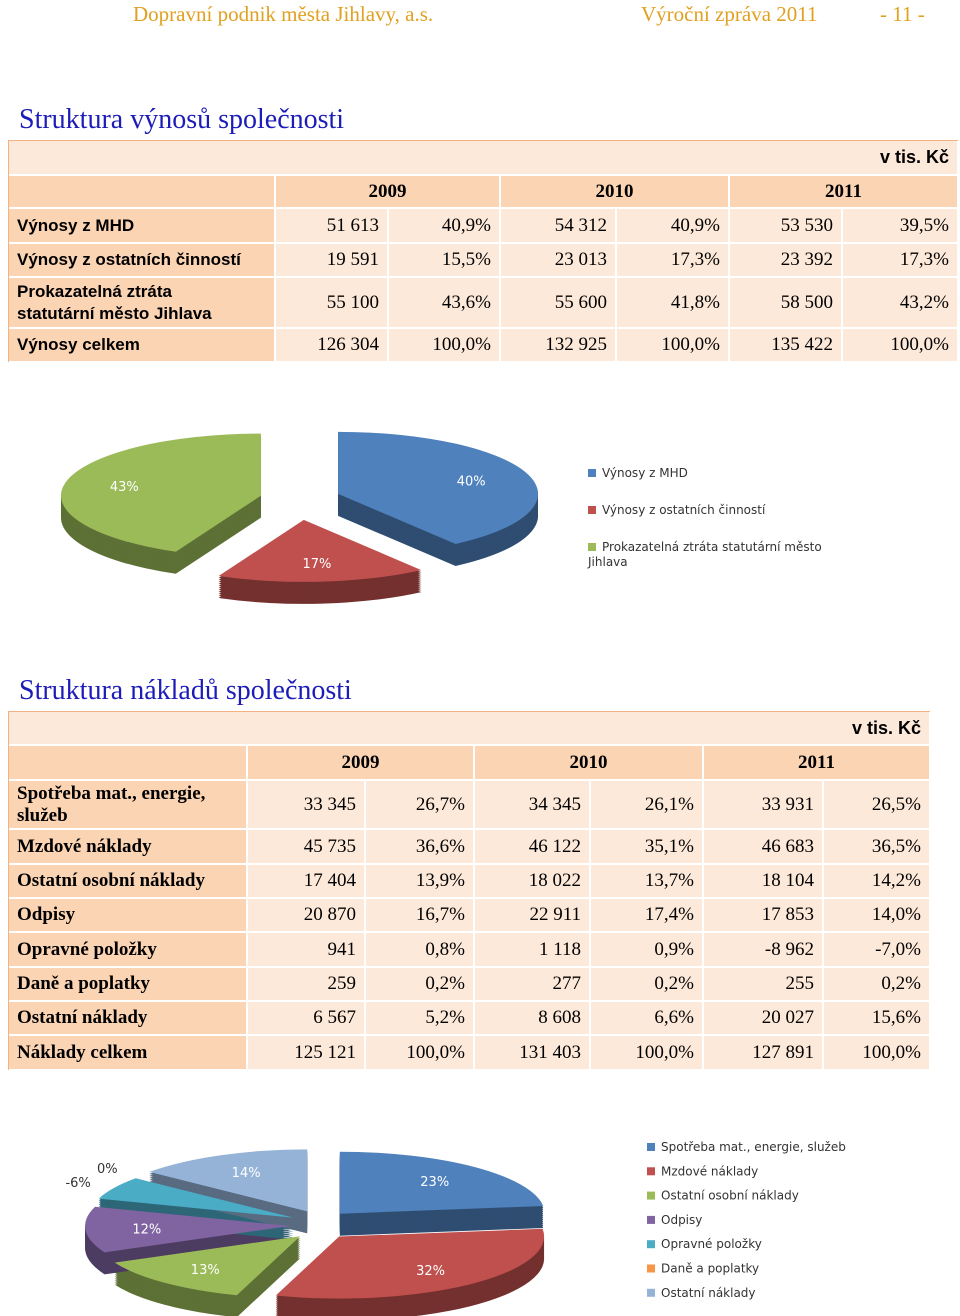 This screenshot has width=960, height=1316. What do you see at coordinates (445, 1017) in the screenshot?
I see `cell-text: 5,2%` at bounding box center [445, 1017].